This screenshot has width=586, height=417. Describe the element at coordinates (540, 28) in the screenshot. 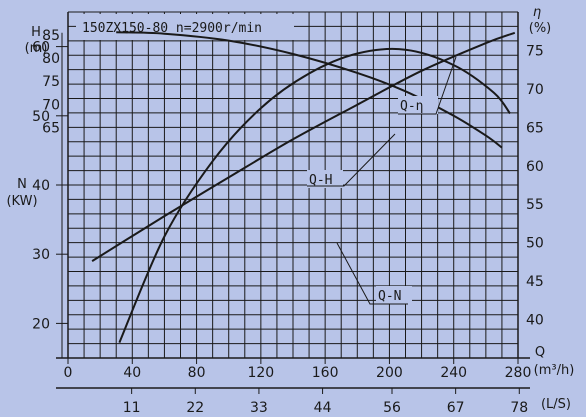

I see `eff-axis-unit: (%)` at that location.